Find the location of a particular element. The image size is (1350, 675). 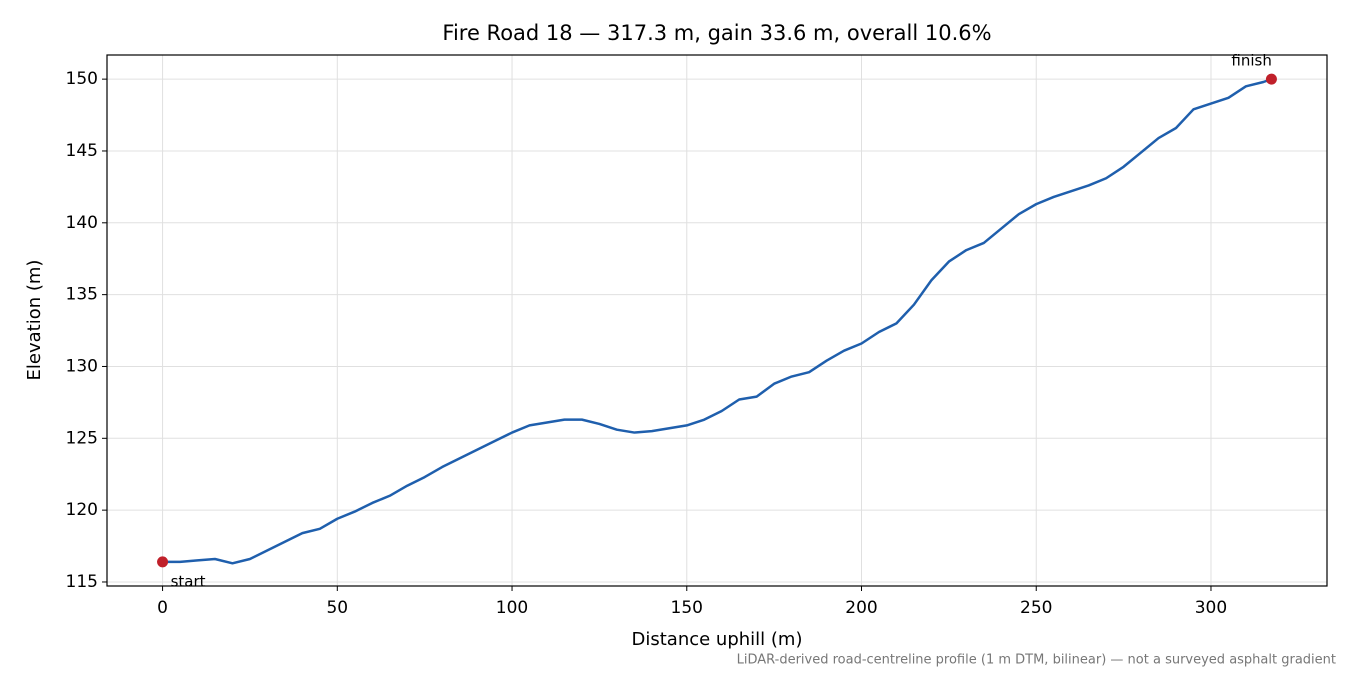

endpoint-label: start is located at coordinates (188, 581).